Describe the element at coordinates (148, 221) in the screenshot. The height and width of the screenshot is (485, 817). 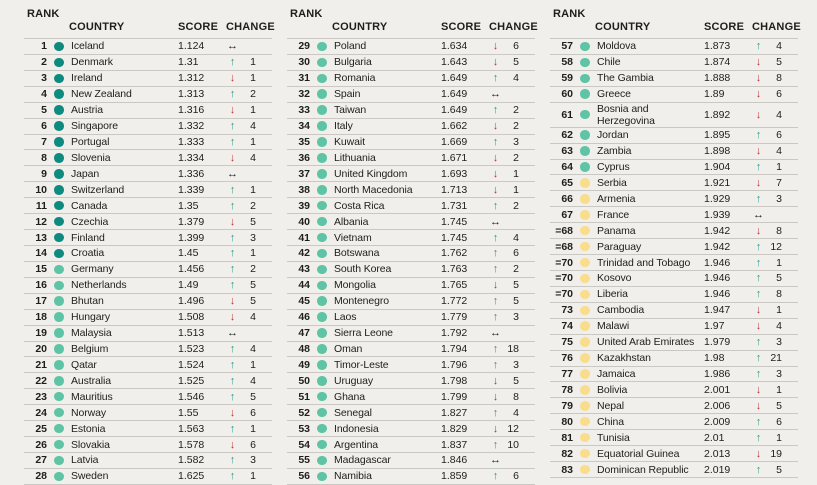
I see `table-row: 12 Czechia 1.379 ↓ 5` at that location.